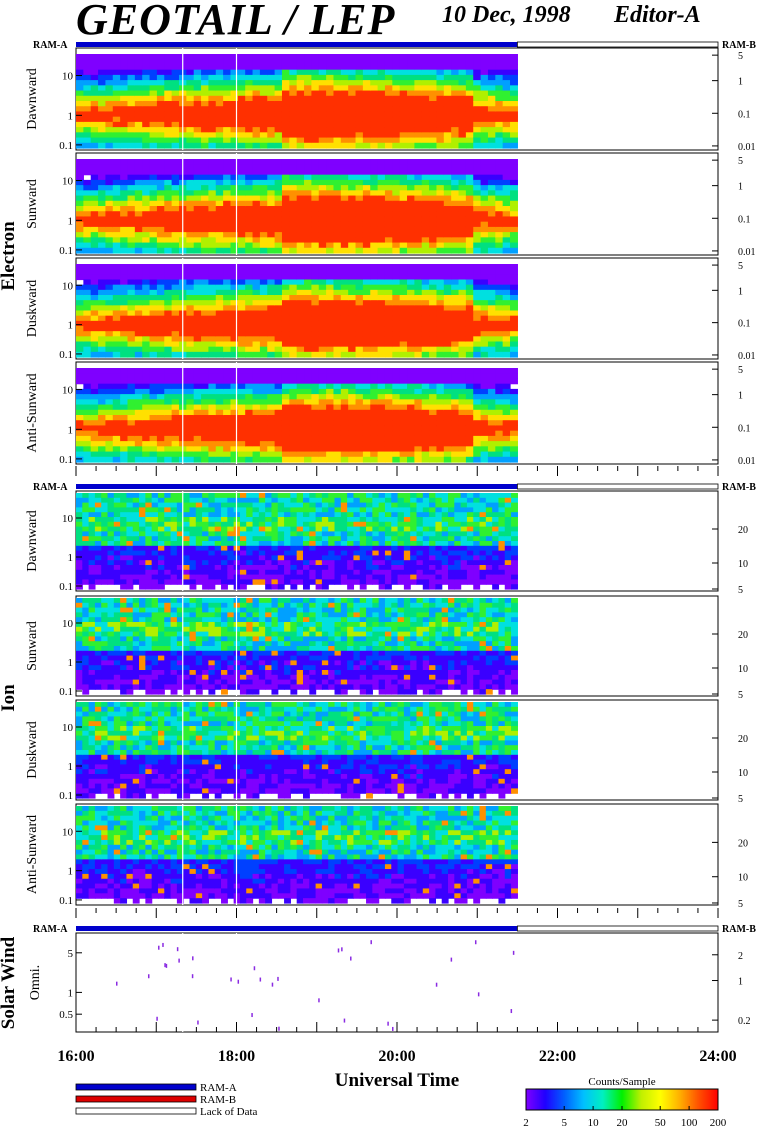 Image resolution: width=762 pixels, height=1128 pixels. What do you see at coordinates (218, 1088) in the screenshot?
I see `legend-label: RAM-A` at bounding box center [218, 1088].